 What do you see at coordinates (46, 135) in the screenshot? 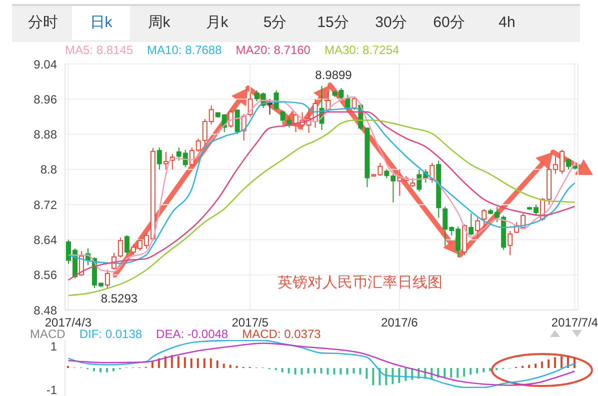
I see `y-tick-label: 8.88` at bounding box center [46, 135].